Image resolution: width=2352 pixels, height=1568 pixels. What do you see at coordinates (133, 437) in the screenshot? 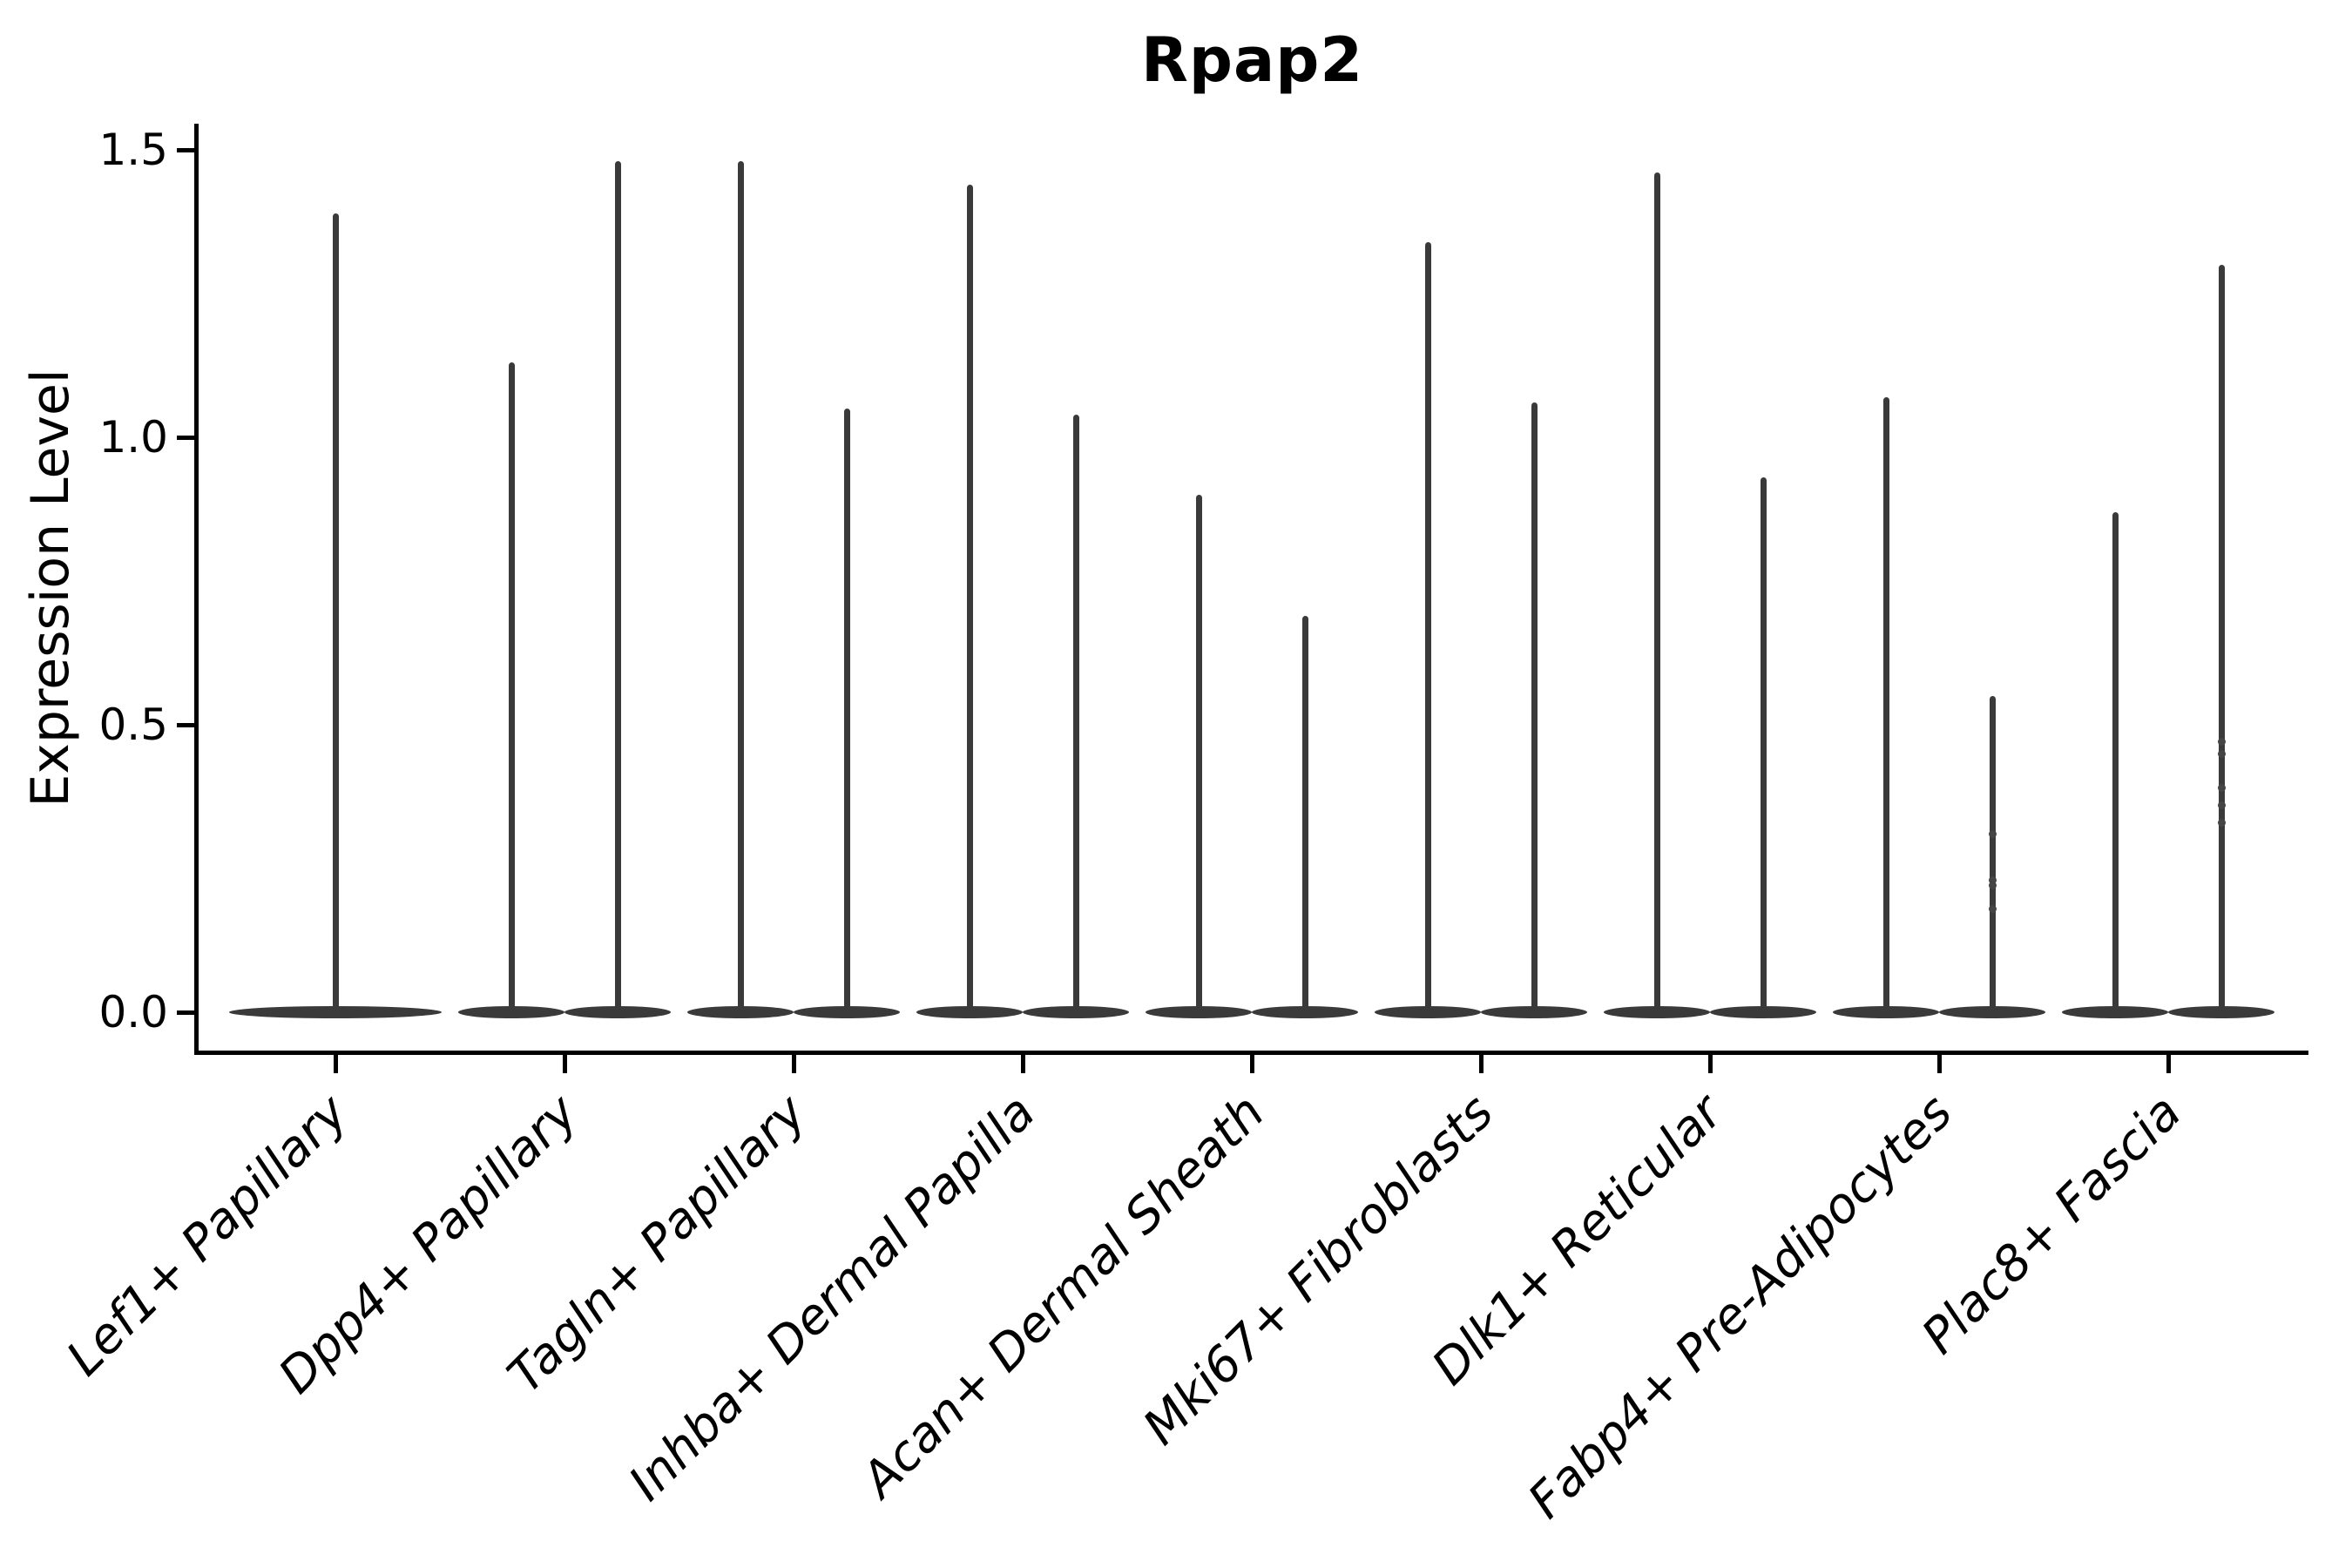
I see `y-tick-label: 1.0` at bounding box center [133, 437].